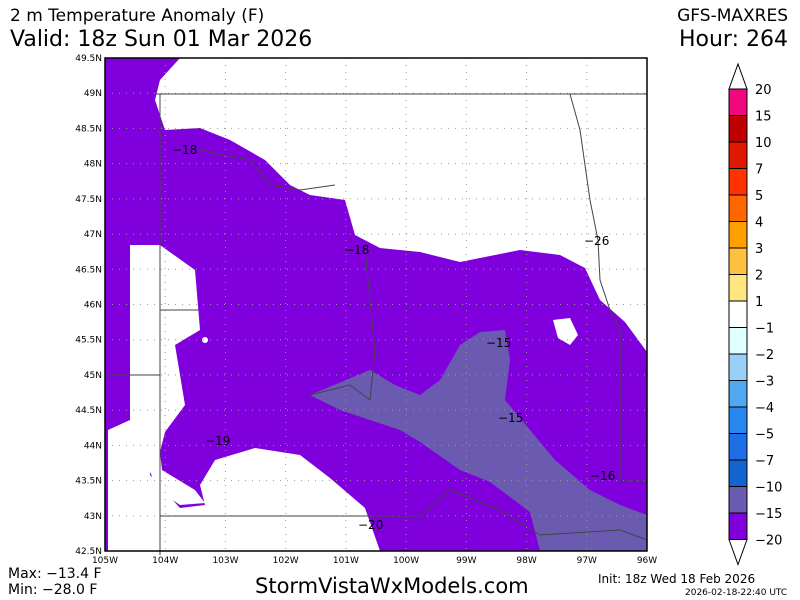 The width and height of the screenshot is (800, 600). Describe the element at coordinates (88, 200) in the screenshot. I see `lat-label: 47.5N` at that location.